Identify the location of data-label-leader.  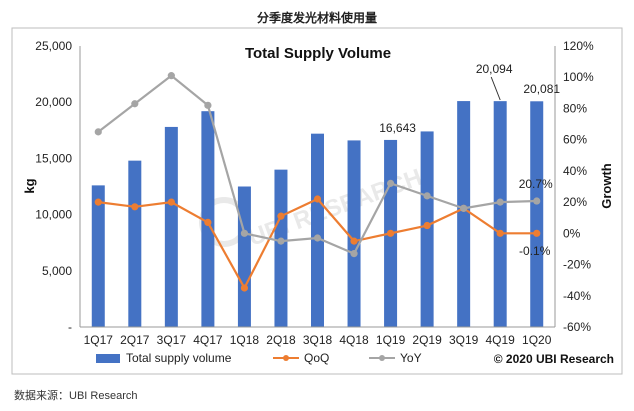
(495, 88).